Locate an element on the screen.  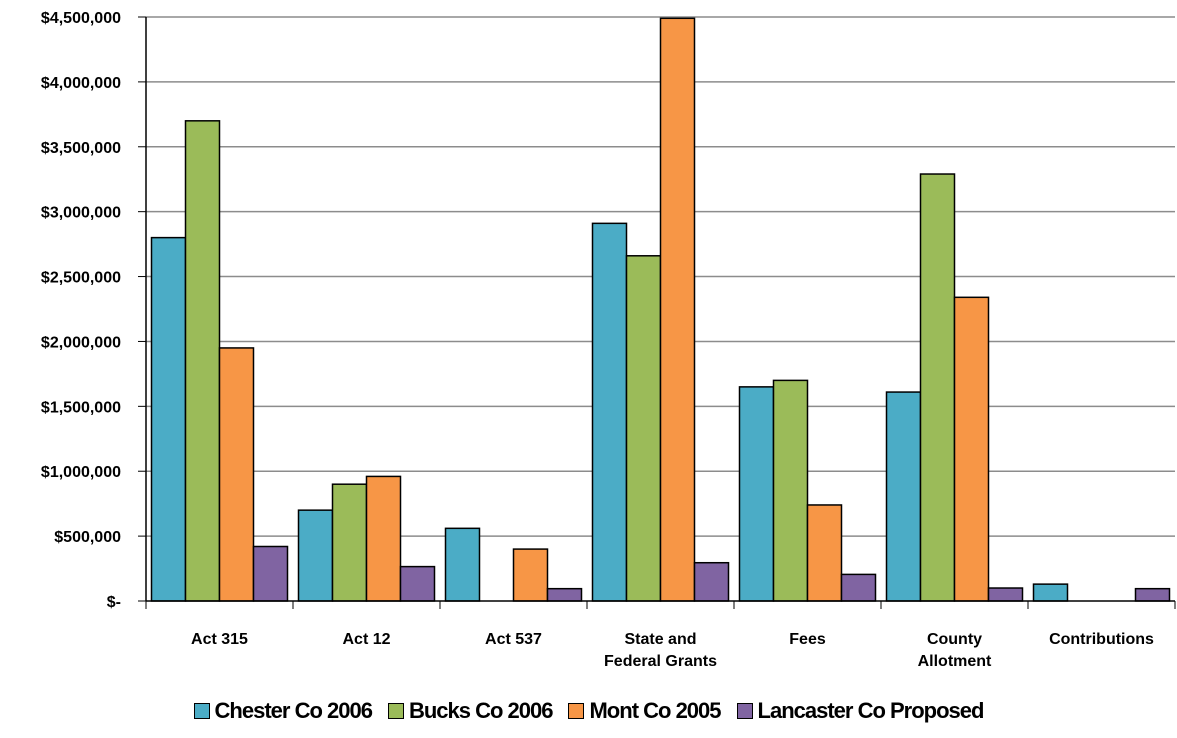
x-category-label: Federal Grants is located at coordinates (660, 661).